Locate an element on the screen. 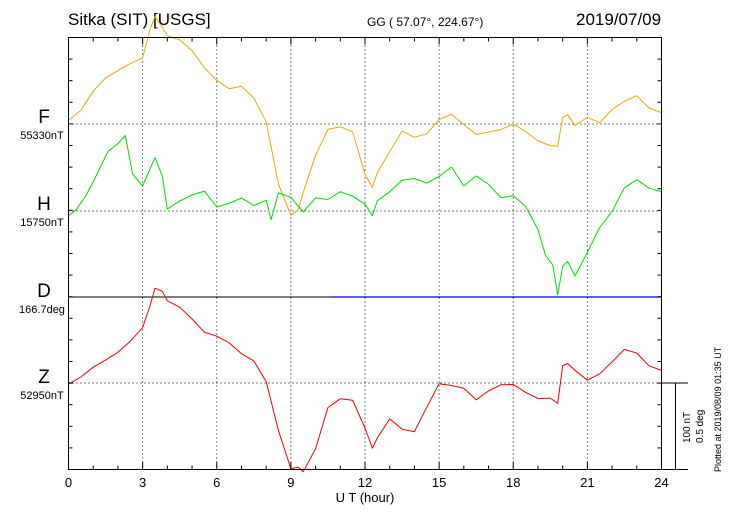 Image resolution: width=730 pixels, height=520 pixels. x-tick-label-24: 24 is located at coordinates (661, 482).